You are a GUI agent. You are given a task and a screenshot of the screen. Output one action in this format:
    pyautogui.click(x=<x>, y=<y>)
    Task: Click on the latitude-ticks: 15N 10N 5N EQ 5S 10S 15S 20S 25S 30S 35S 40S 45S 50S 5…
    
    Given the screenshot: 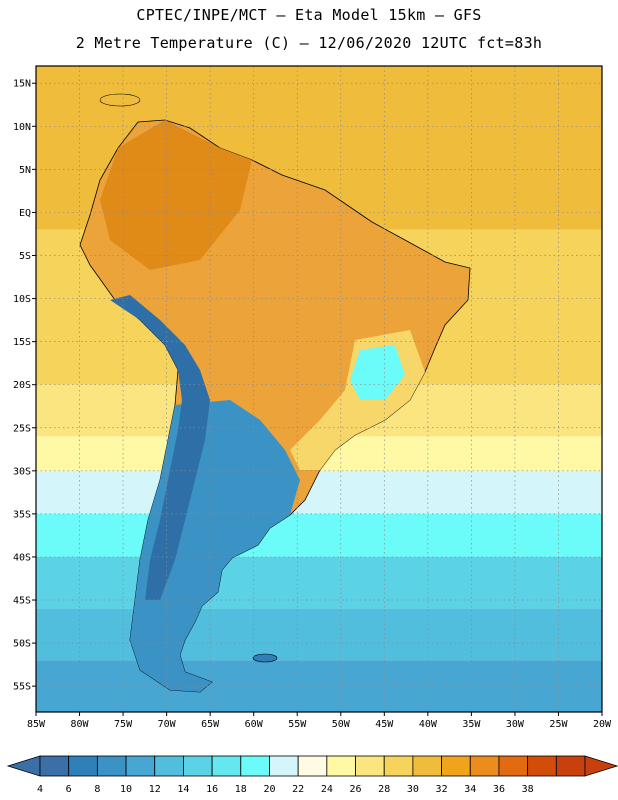 What is the action you would take?
    pyautogui.click(x=24, y=386)
    